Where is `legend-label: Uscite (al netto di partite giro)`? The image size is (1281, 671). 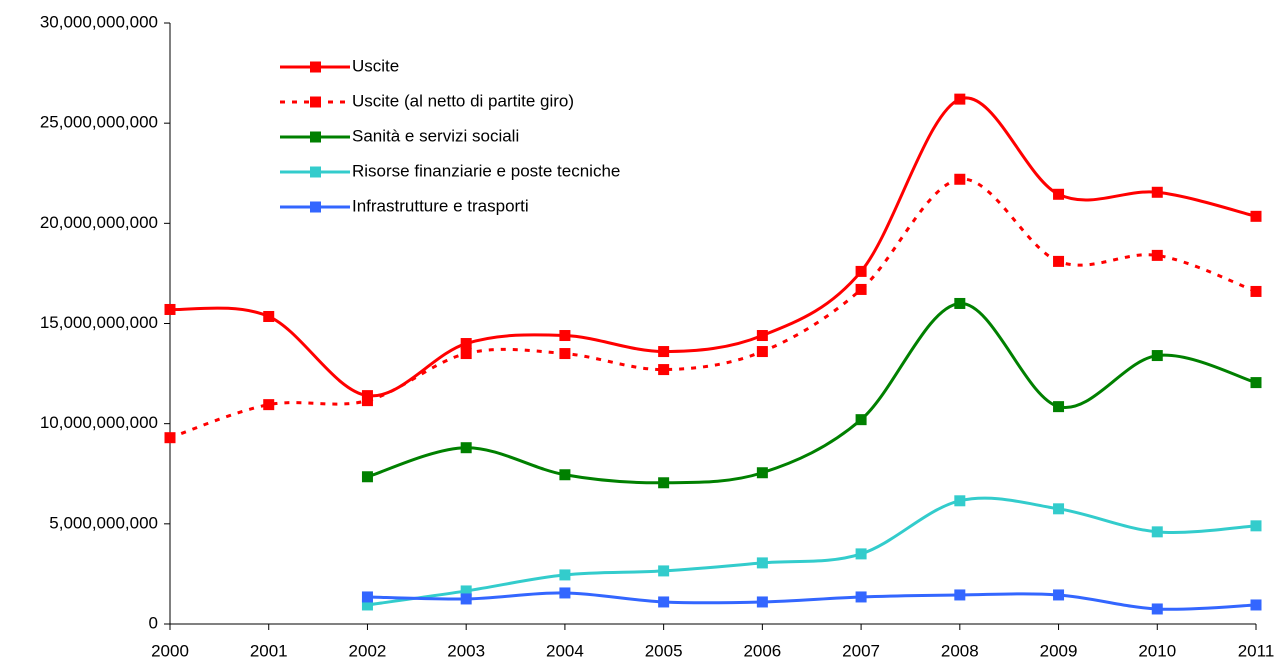 legend-label: Uscite (al netto di partite giro) is located at coordinates (463, 100).